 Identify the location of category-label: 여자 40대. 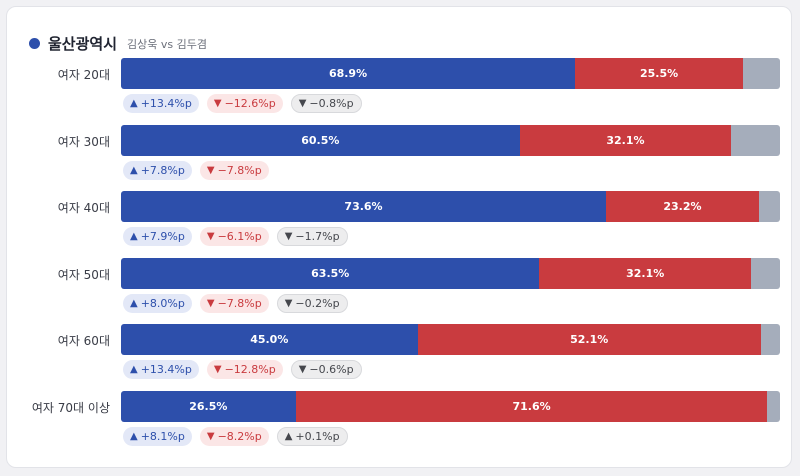
(83, 208).